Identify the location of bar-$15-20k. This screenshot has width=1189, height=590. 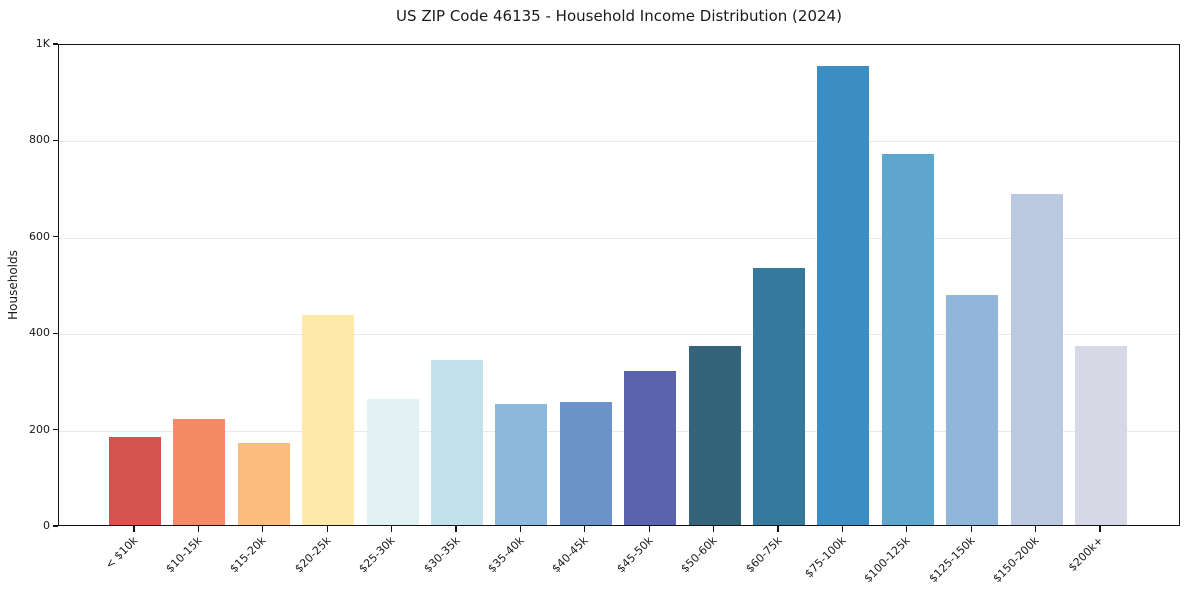
(263, 484).